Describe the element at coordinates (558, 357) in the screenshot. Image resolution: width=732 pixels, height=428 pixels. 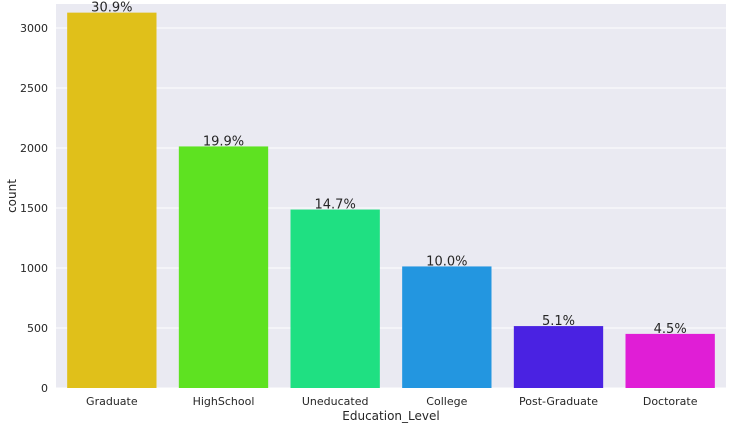
I see `bar-post-graduate` at that location.